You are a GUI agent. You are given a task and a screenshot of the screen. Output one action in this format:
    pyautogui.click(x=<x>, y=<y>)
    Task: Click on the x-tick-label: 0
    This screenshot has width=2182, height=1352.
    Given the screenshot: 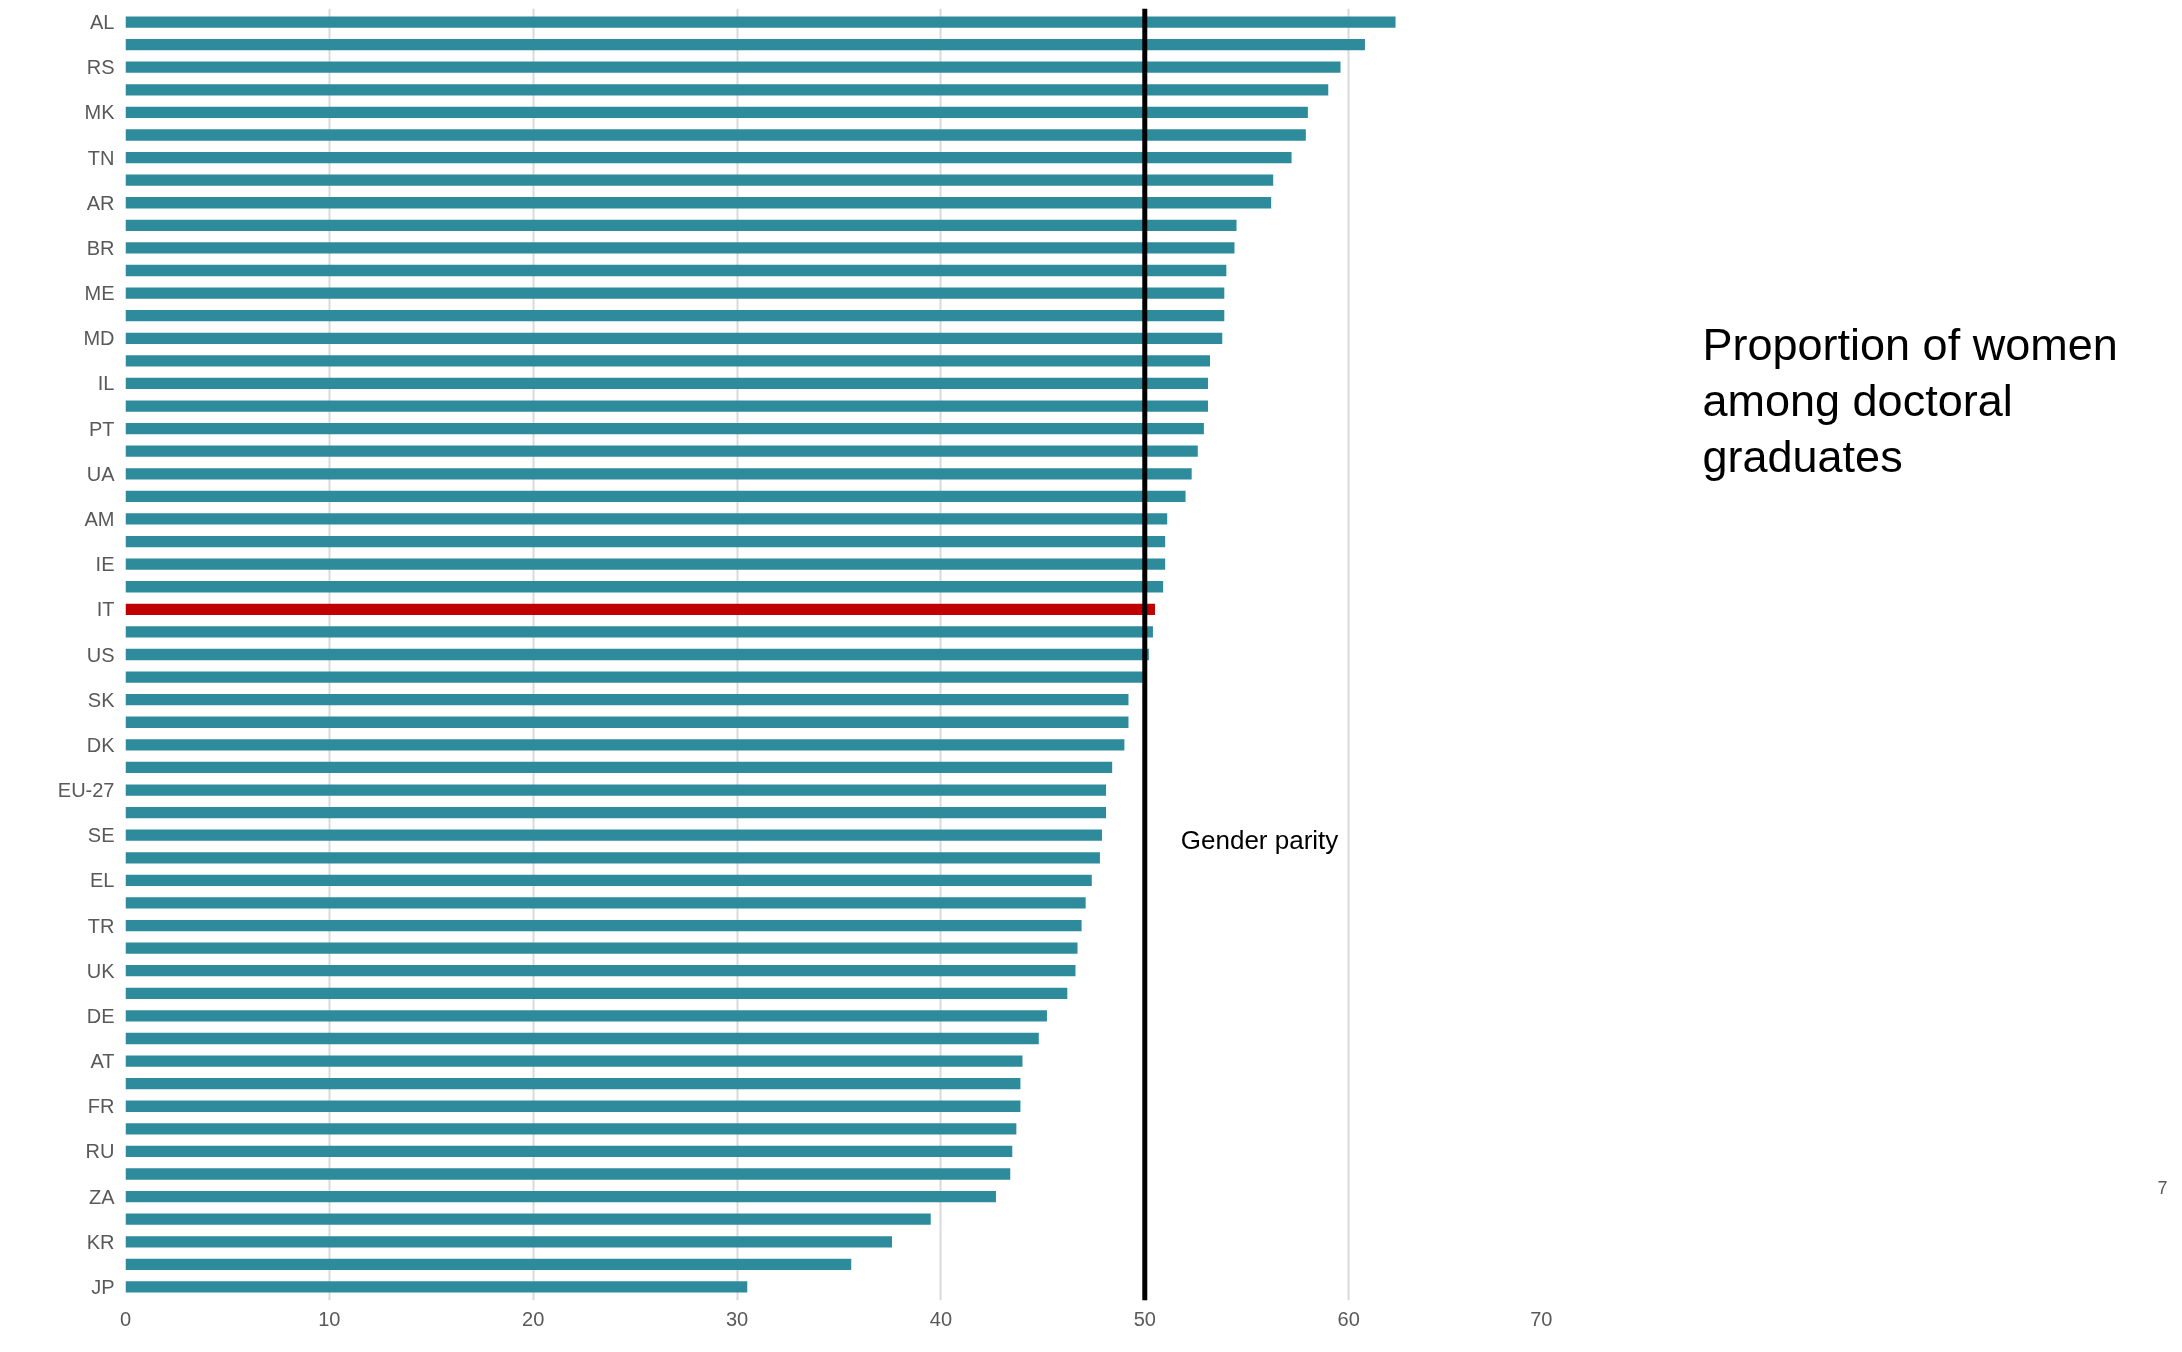 What is the action you would take?
    pyautogui.click(x=125, y=1318)
    